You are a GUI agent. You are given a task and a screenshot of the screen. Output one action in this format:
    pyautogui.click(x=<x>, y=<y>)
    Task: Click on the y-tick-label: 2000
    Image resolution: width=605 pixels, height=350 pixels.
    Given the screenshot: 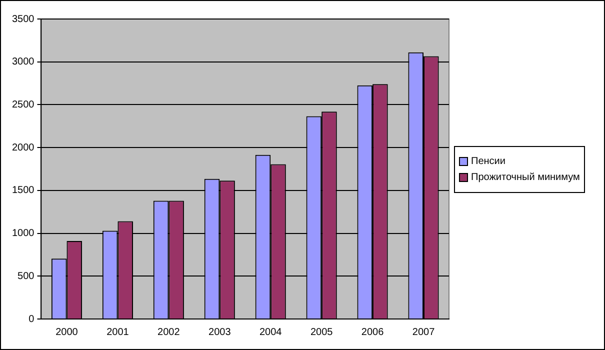 What is the action you would take?
    pyautogui.click(x=23, y=148)
    